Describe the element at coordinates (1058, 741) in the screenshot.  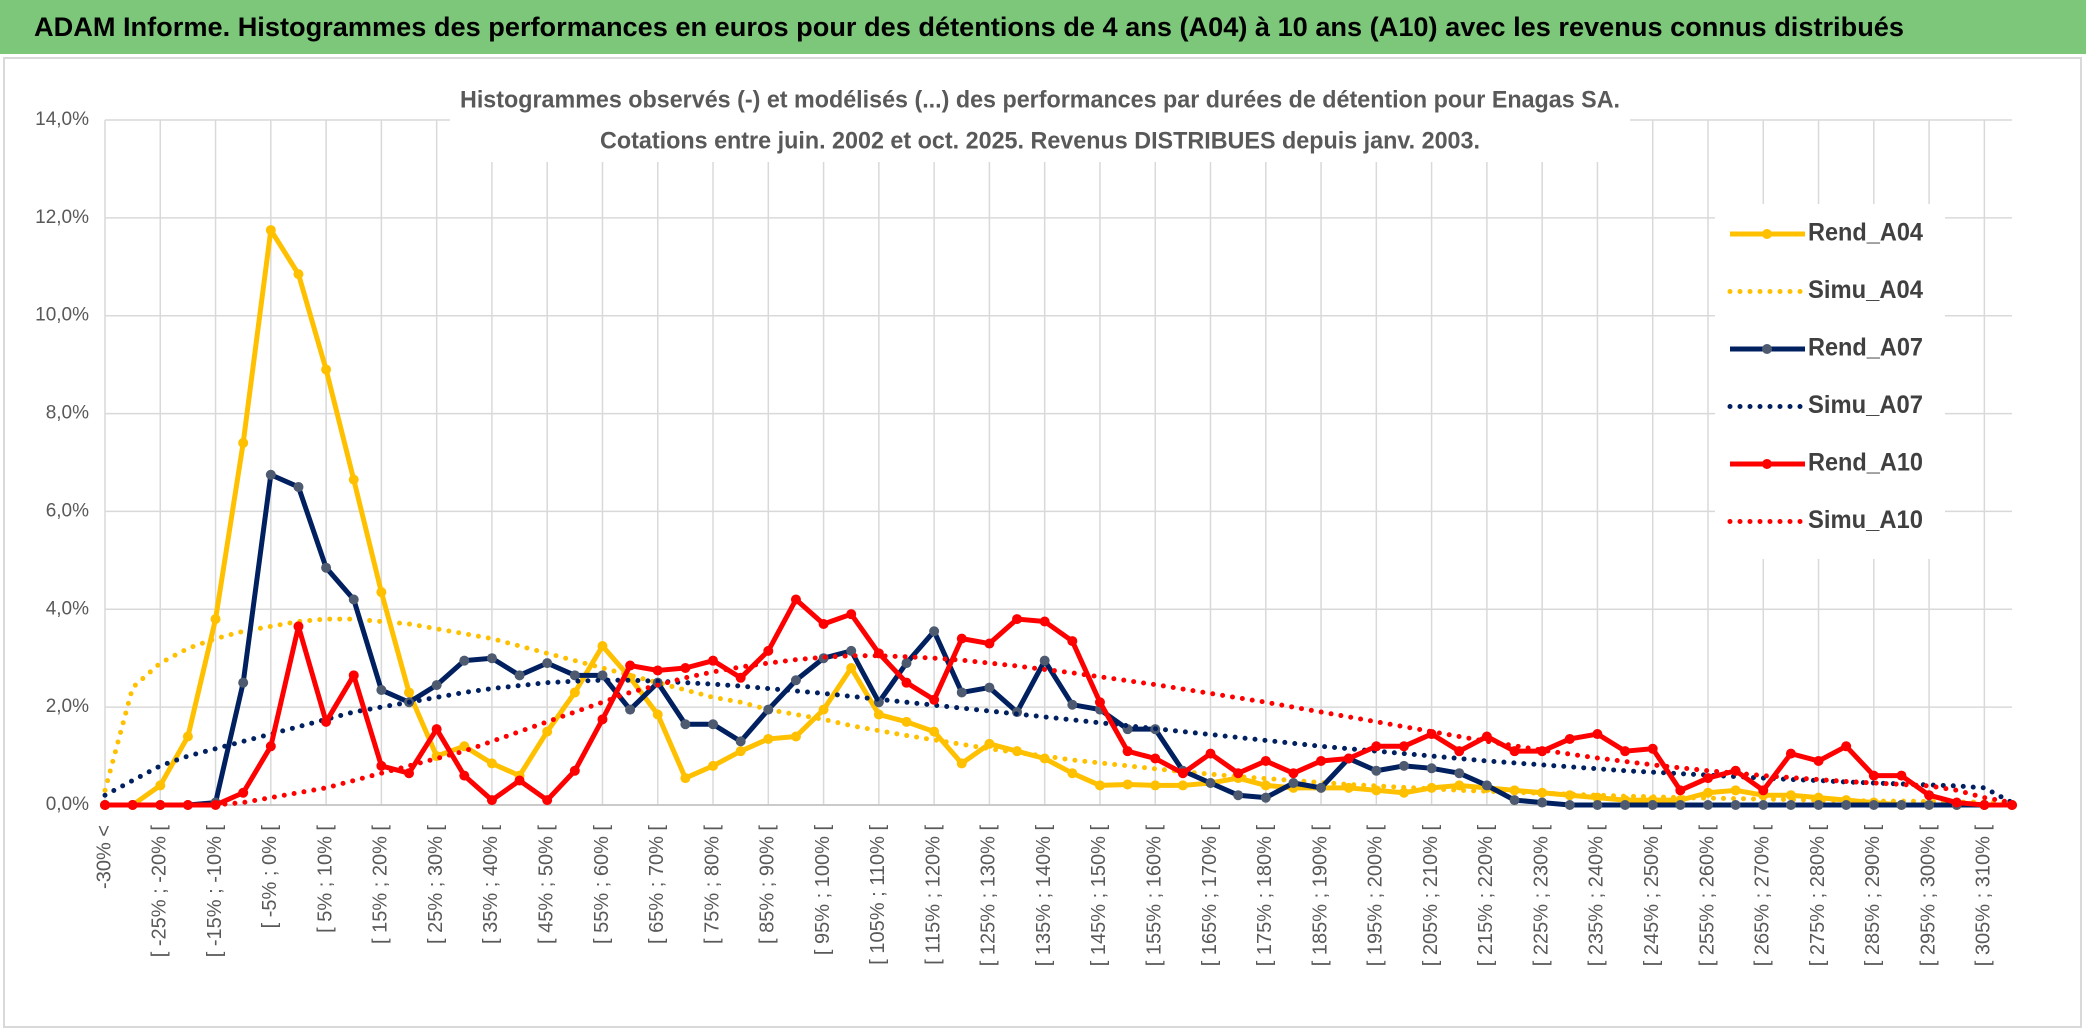
I see `series-line` at that location.